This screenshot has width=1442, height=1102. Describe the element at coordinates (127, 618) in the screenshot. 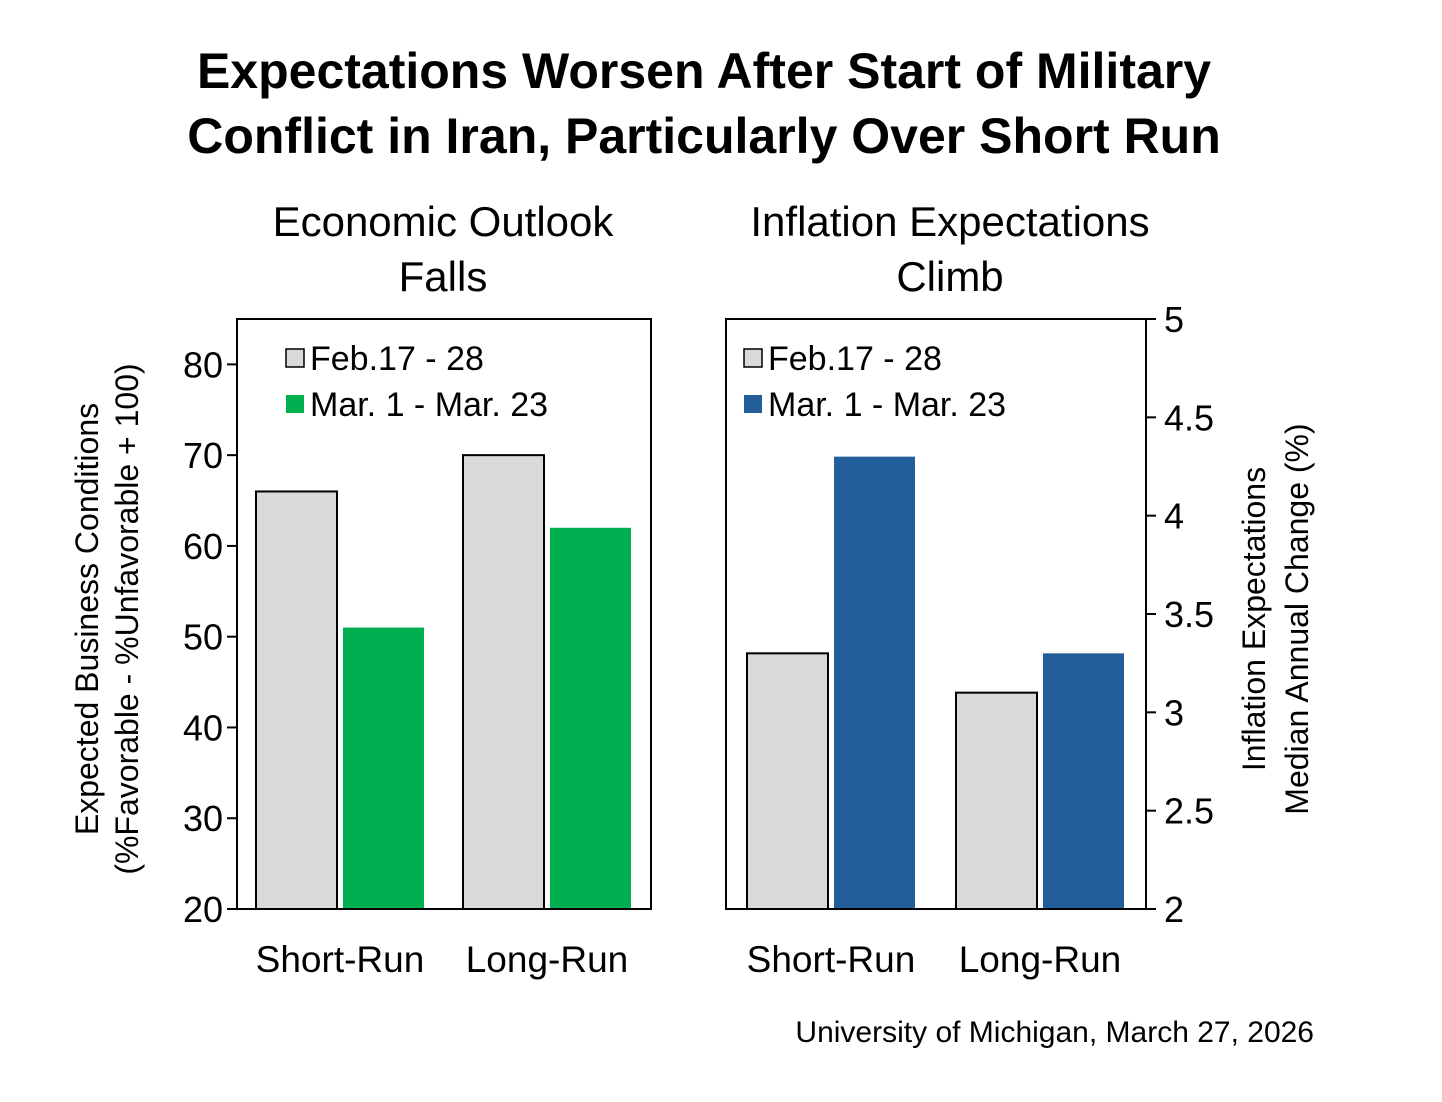

I see `y-axis-label: (%Favorable - %Unfavorable + 100)` at that location.